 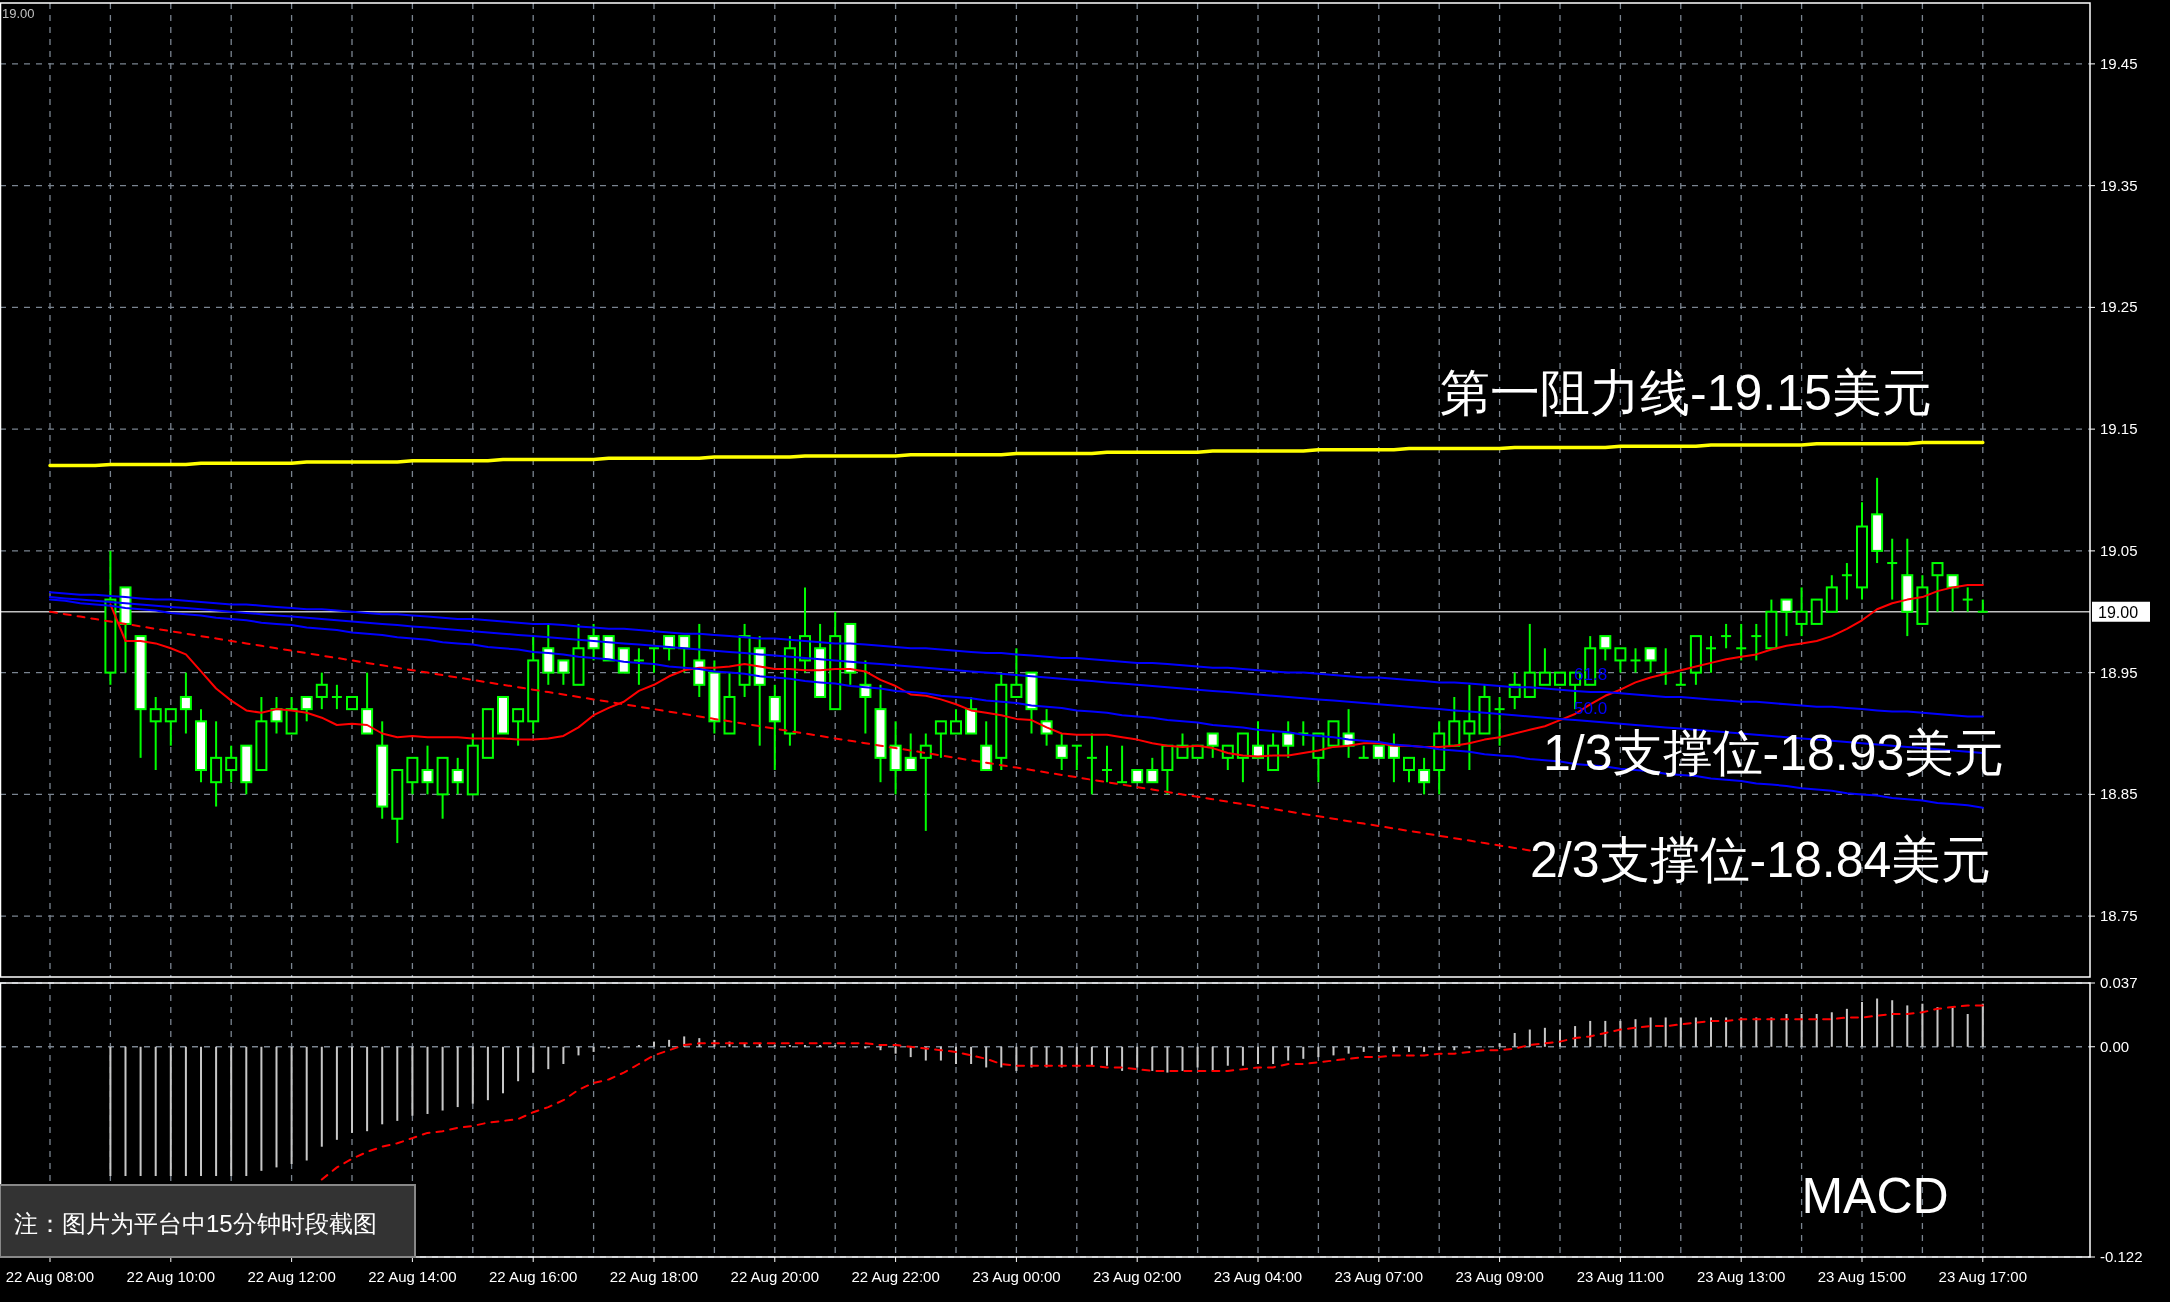 What do you see at coordinates (2119, 672) in the screenshot?
I see `y-tick-label: 18.95` at bounding box center [2119, 672].